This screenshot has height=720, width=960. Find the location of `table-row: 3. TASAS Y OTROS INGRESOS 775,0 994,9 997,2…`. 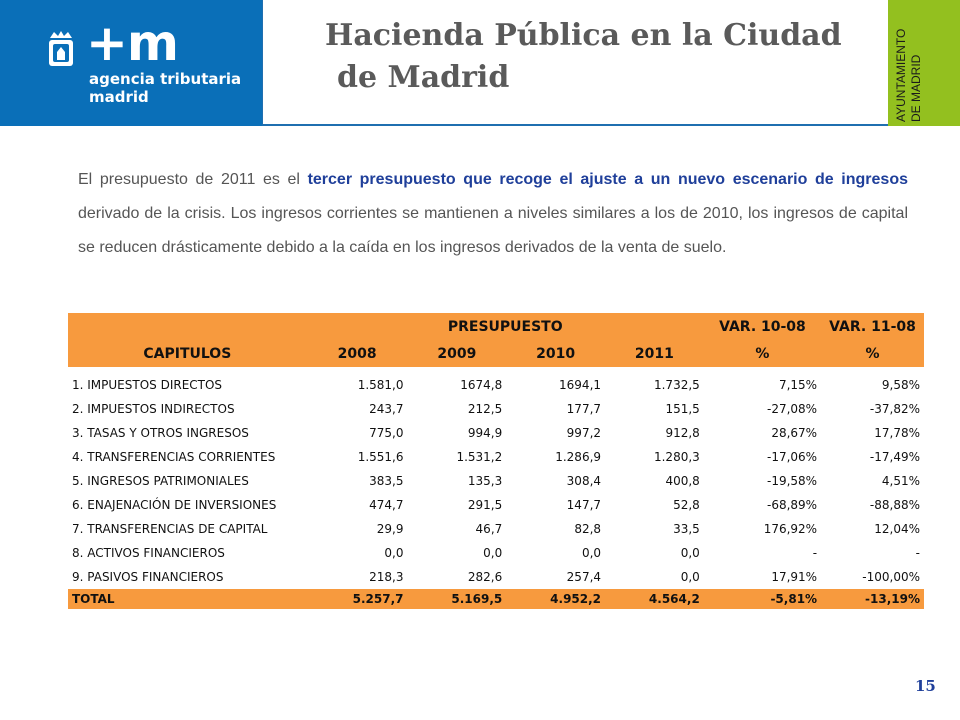

table-row: 3. TASAS Y OTROS INGRESOS 775,0 994,9 997,2… is located at coordinates (496, 433).